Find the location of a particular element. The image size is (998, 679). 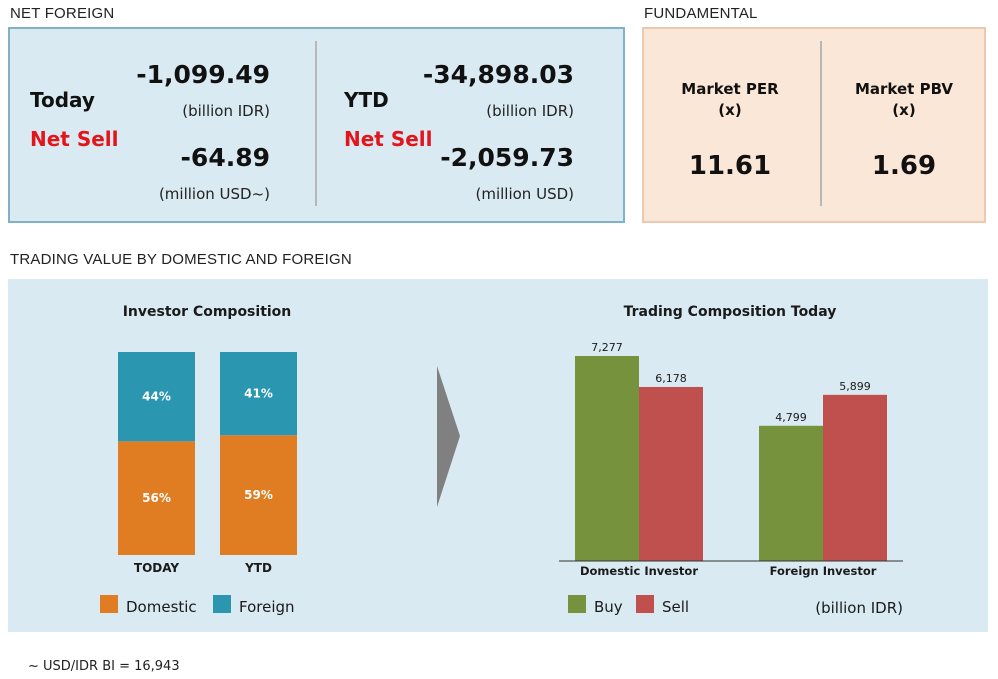

net-foreign-divider is located at coordinates (316, 123).